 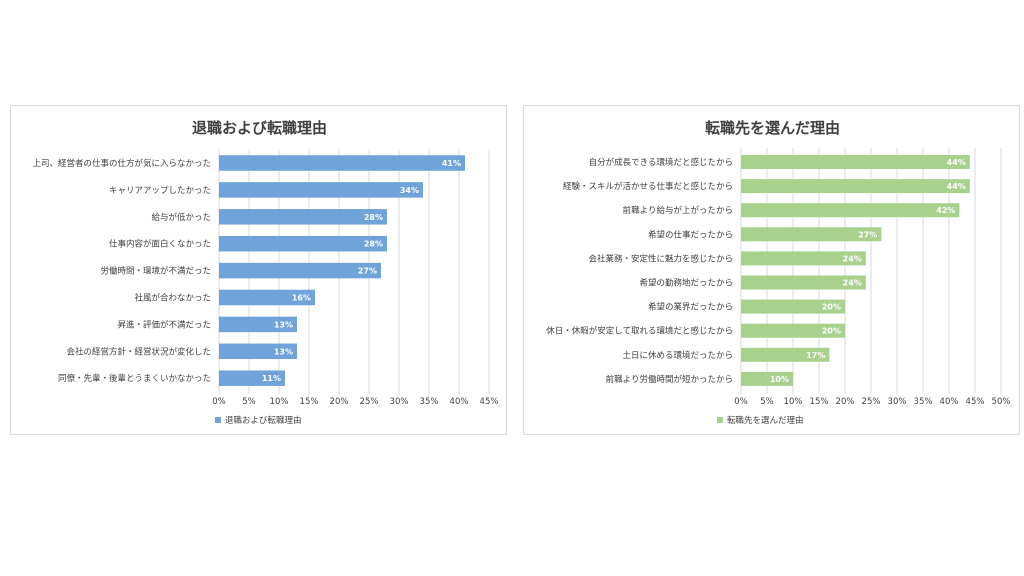 I want to click on category-label: 経験・スキルが活かせる仕事だと感じたから, so click(x=648, y=186).